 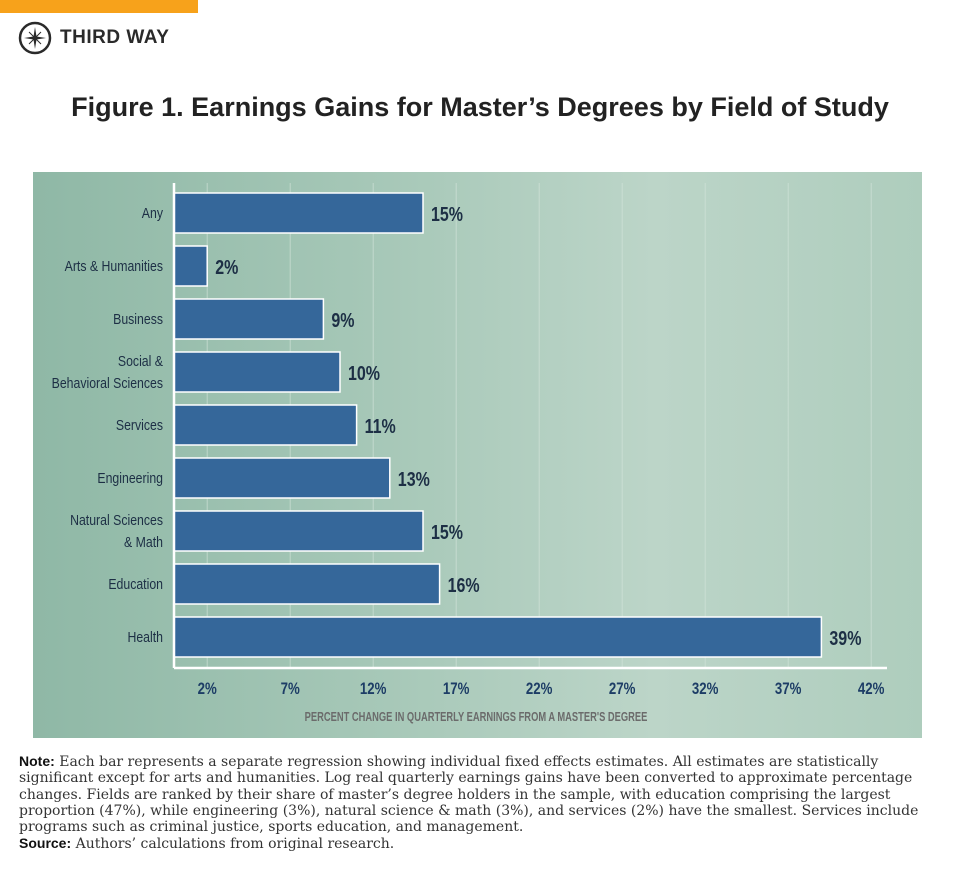 I want to click on accent-bar, so click(x=99, y=6).